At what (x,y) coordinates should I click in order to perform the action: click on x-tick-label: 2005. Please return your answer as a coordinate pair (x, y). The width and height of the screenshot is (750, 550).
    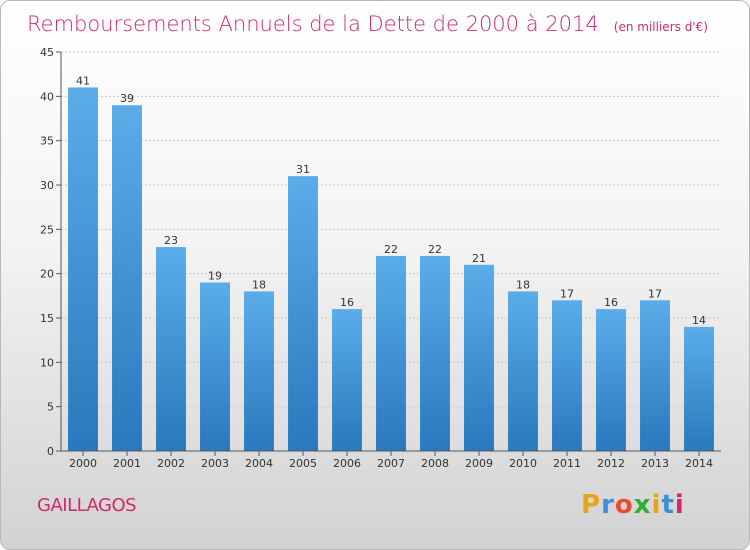
    Looking at the image, I should click on (303, 463).